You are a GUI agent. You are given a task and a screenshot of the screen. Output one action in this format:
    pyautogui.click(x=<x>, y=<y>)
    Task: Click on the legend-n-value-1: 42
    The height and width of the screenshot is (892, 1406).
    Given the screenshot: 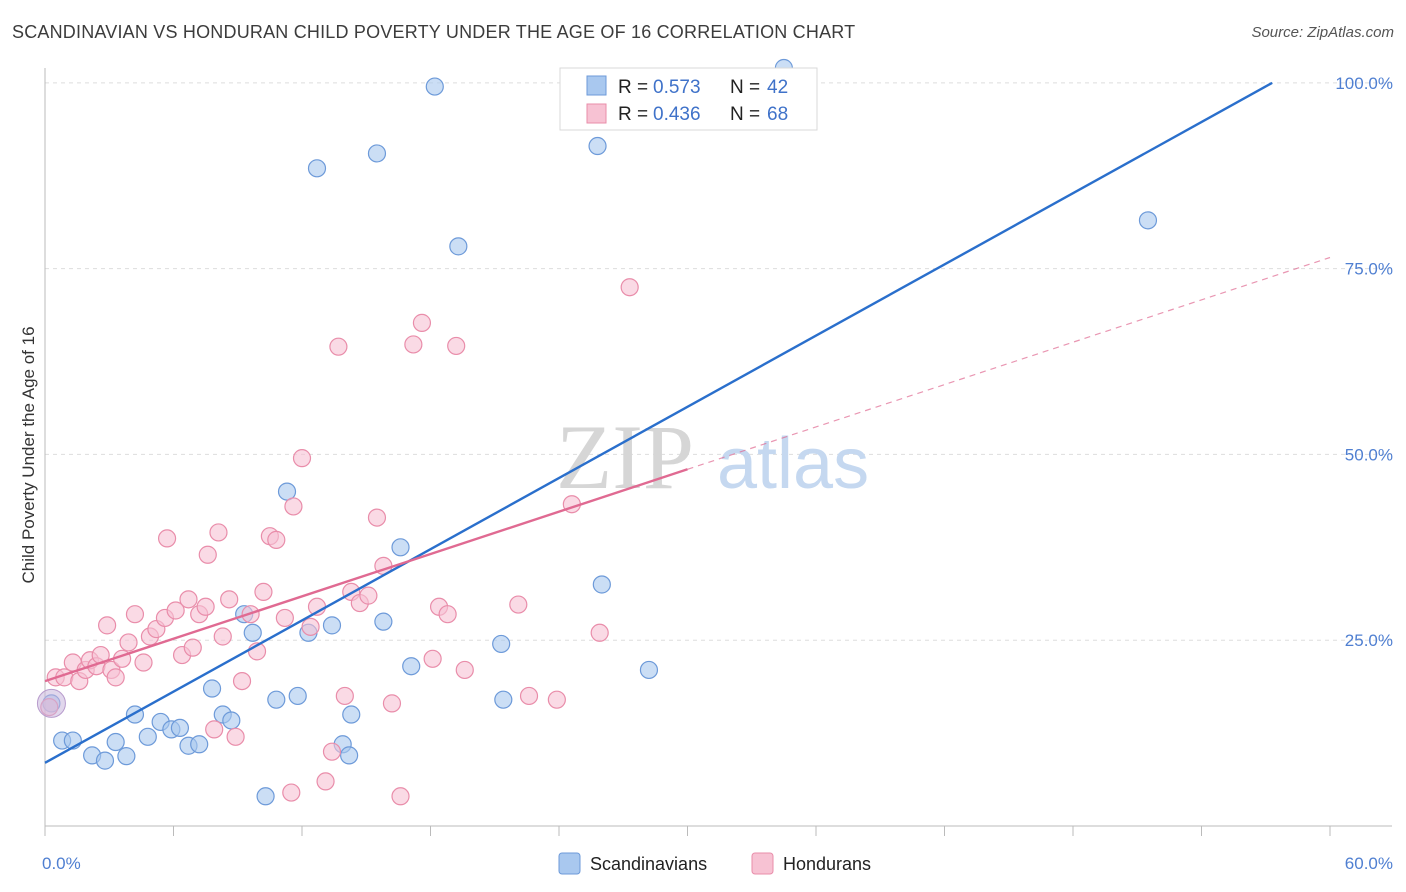 What is the action you would take?
    pyautogui.click(x=777, y=87)
    